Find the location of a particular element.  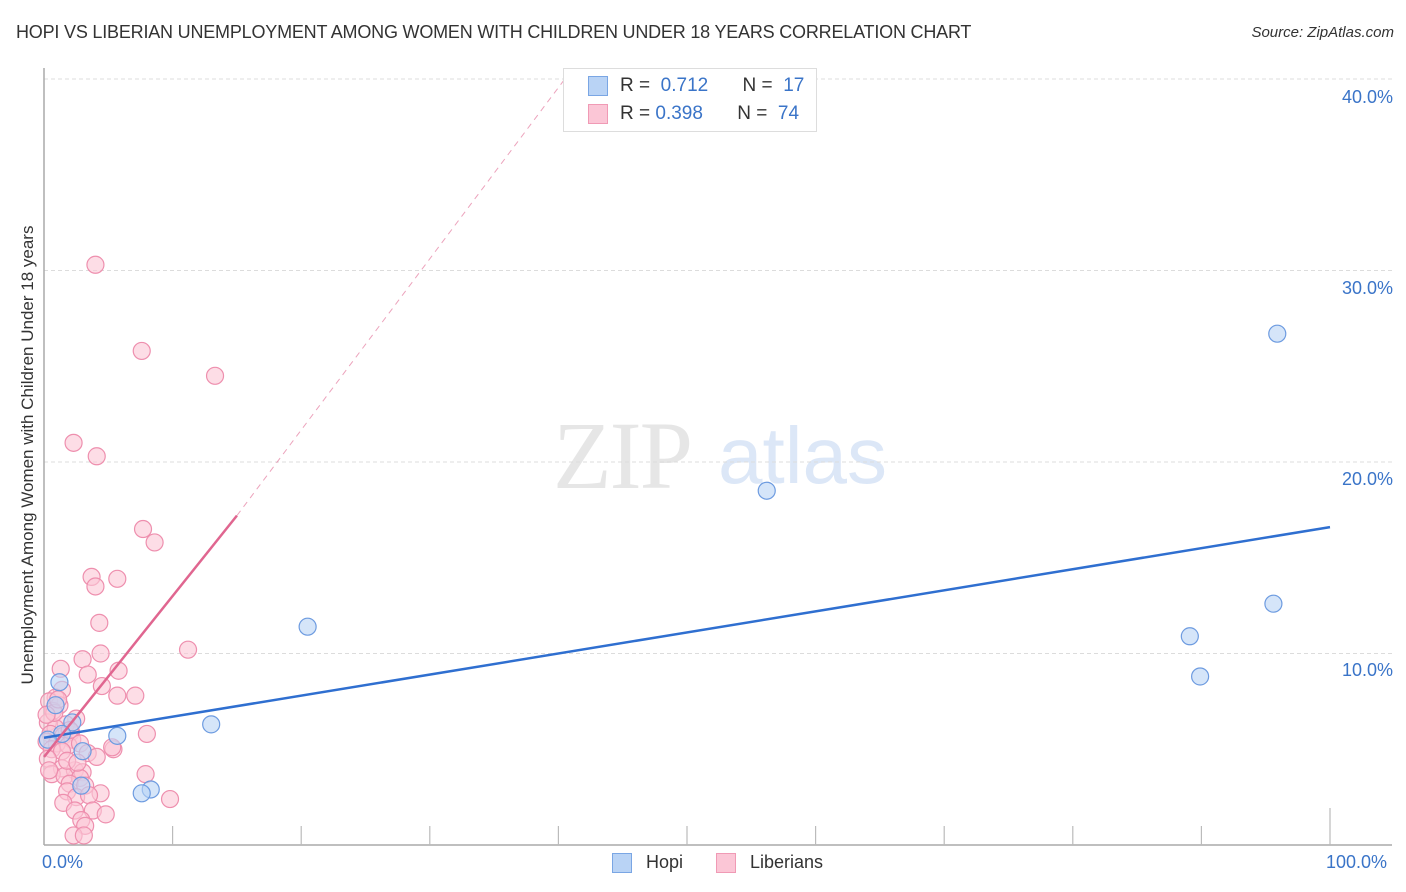

liberians-legend-icon is located at coordinates (726, 862).